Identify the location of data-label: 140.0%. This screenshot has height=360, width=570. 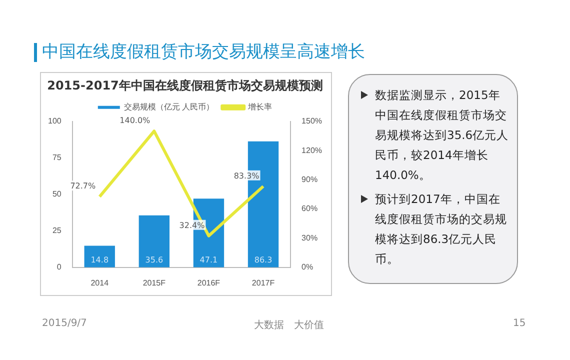
(135, 121).